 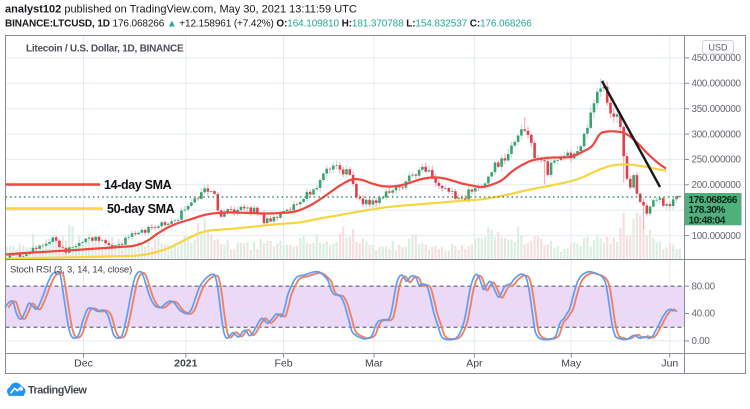 What do you see at coordinates (717, 109) in the screenshot?
I see `svg-text: 350.000000` at bounding box center [717, 109].